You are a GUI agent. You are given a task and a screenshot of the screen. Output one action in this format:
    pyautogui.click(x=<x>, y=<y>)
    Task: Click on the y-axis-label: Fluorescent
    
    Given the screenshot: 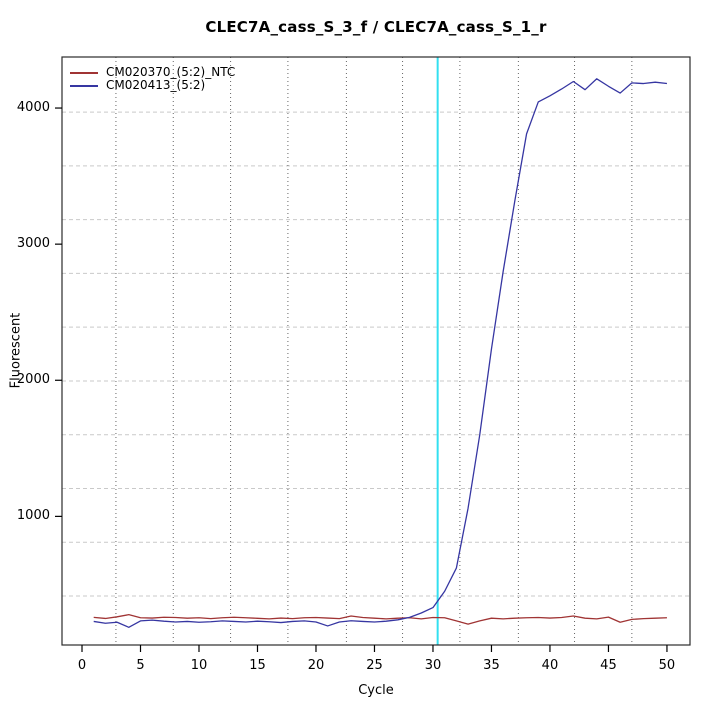 What is the action you would take?
    pyautogui.click(x=16, y=350)
    